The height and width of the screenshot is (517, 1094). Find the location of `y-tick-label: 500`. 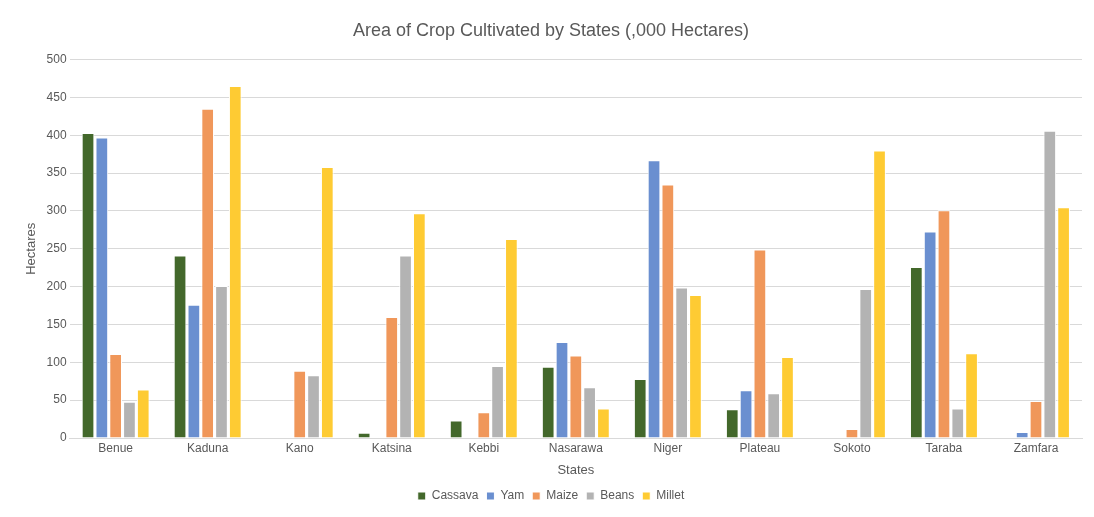

y-tick-label: 500 is located at coordinates (56, 58).